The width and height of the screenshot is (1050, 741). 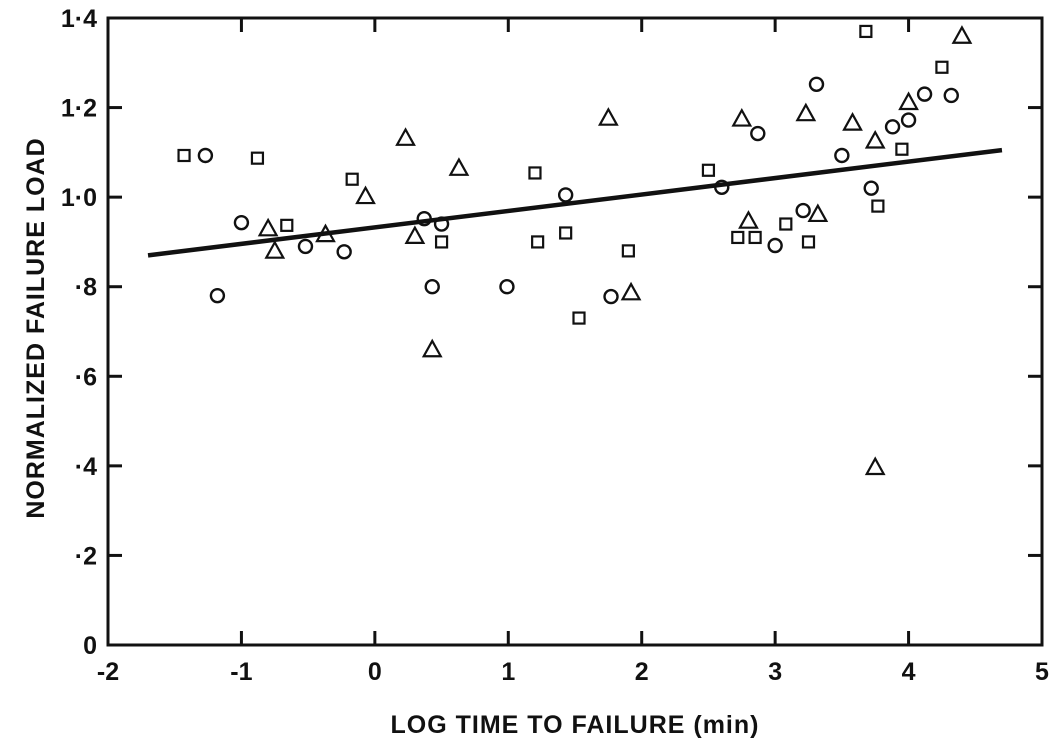 I want to click on x-tick-label: 2, so click(x=642, y=672).